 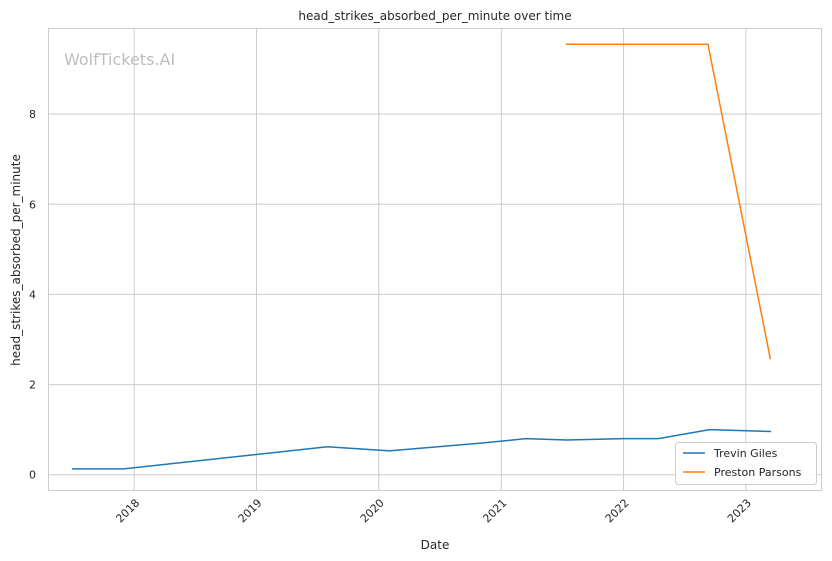 I want to click on legend: Trevin Giles Preston Parsons, so click(x=746, y=463).